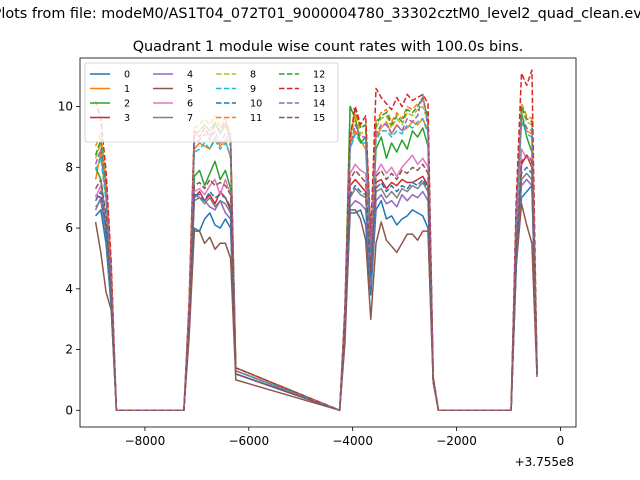 The width and height of the screenshot is (640, 480). I want to click on legend-label-1: 1, so click(127, 89).